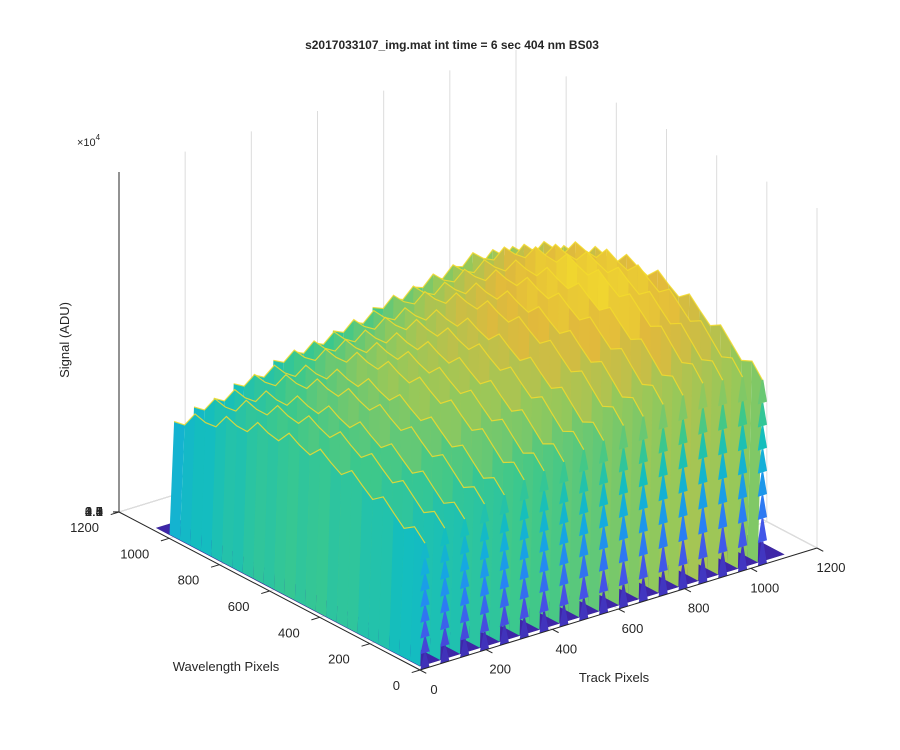 Image resolution: width=900 pixels, height=750 pixels. I want to click on x-tick-label: 400, so click(566, 648).